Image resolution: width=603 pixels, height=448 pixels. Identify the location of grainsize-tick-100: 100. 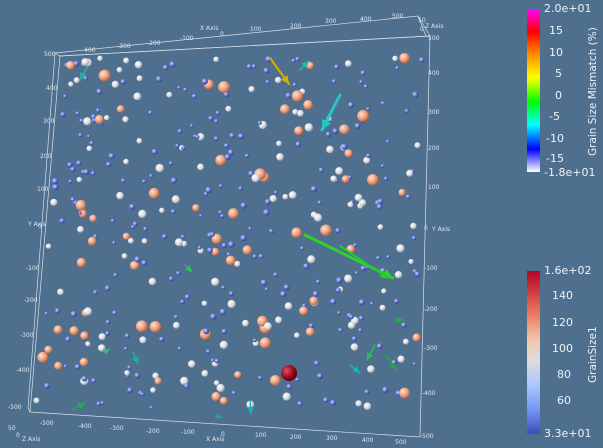
(562, 348).